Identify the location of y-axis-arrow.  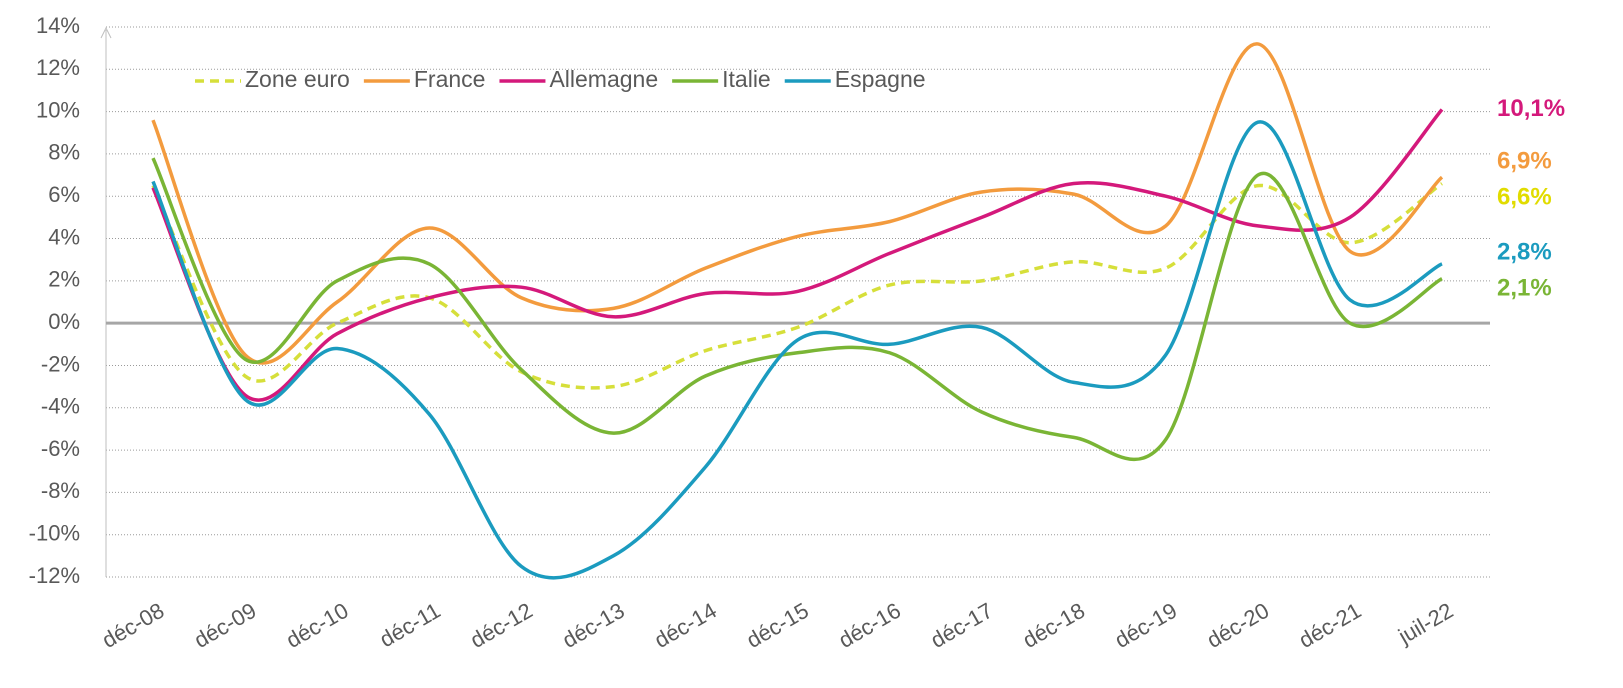
(106, 32).